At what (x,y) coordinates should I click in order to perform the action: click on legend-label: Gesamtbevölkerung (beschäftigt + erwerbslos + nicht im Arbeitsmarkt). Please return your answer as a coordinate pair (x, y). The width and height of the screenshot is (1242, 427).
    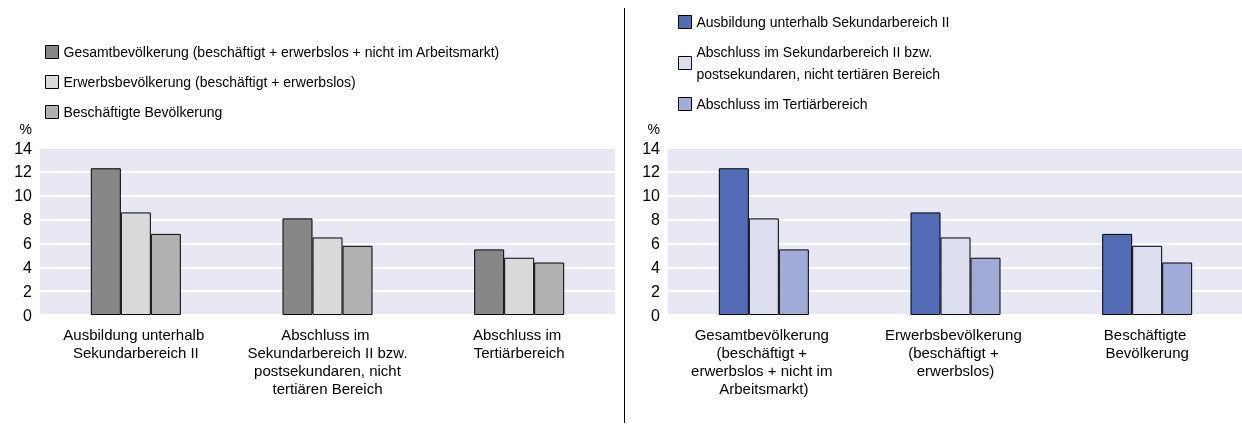
    Looking at the image, I should click on (281, 52).